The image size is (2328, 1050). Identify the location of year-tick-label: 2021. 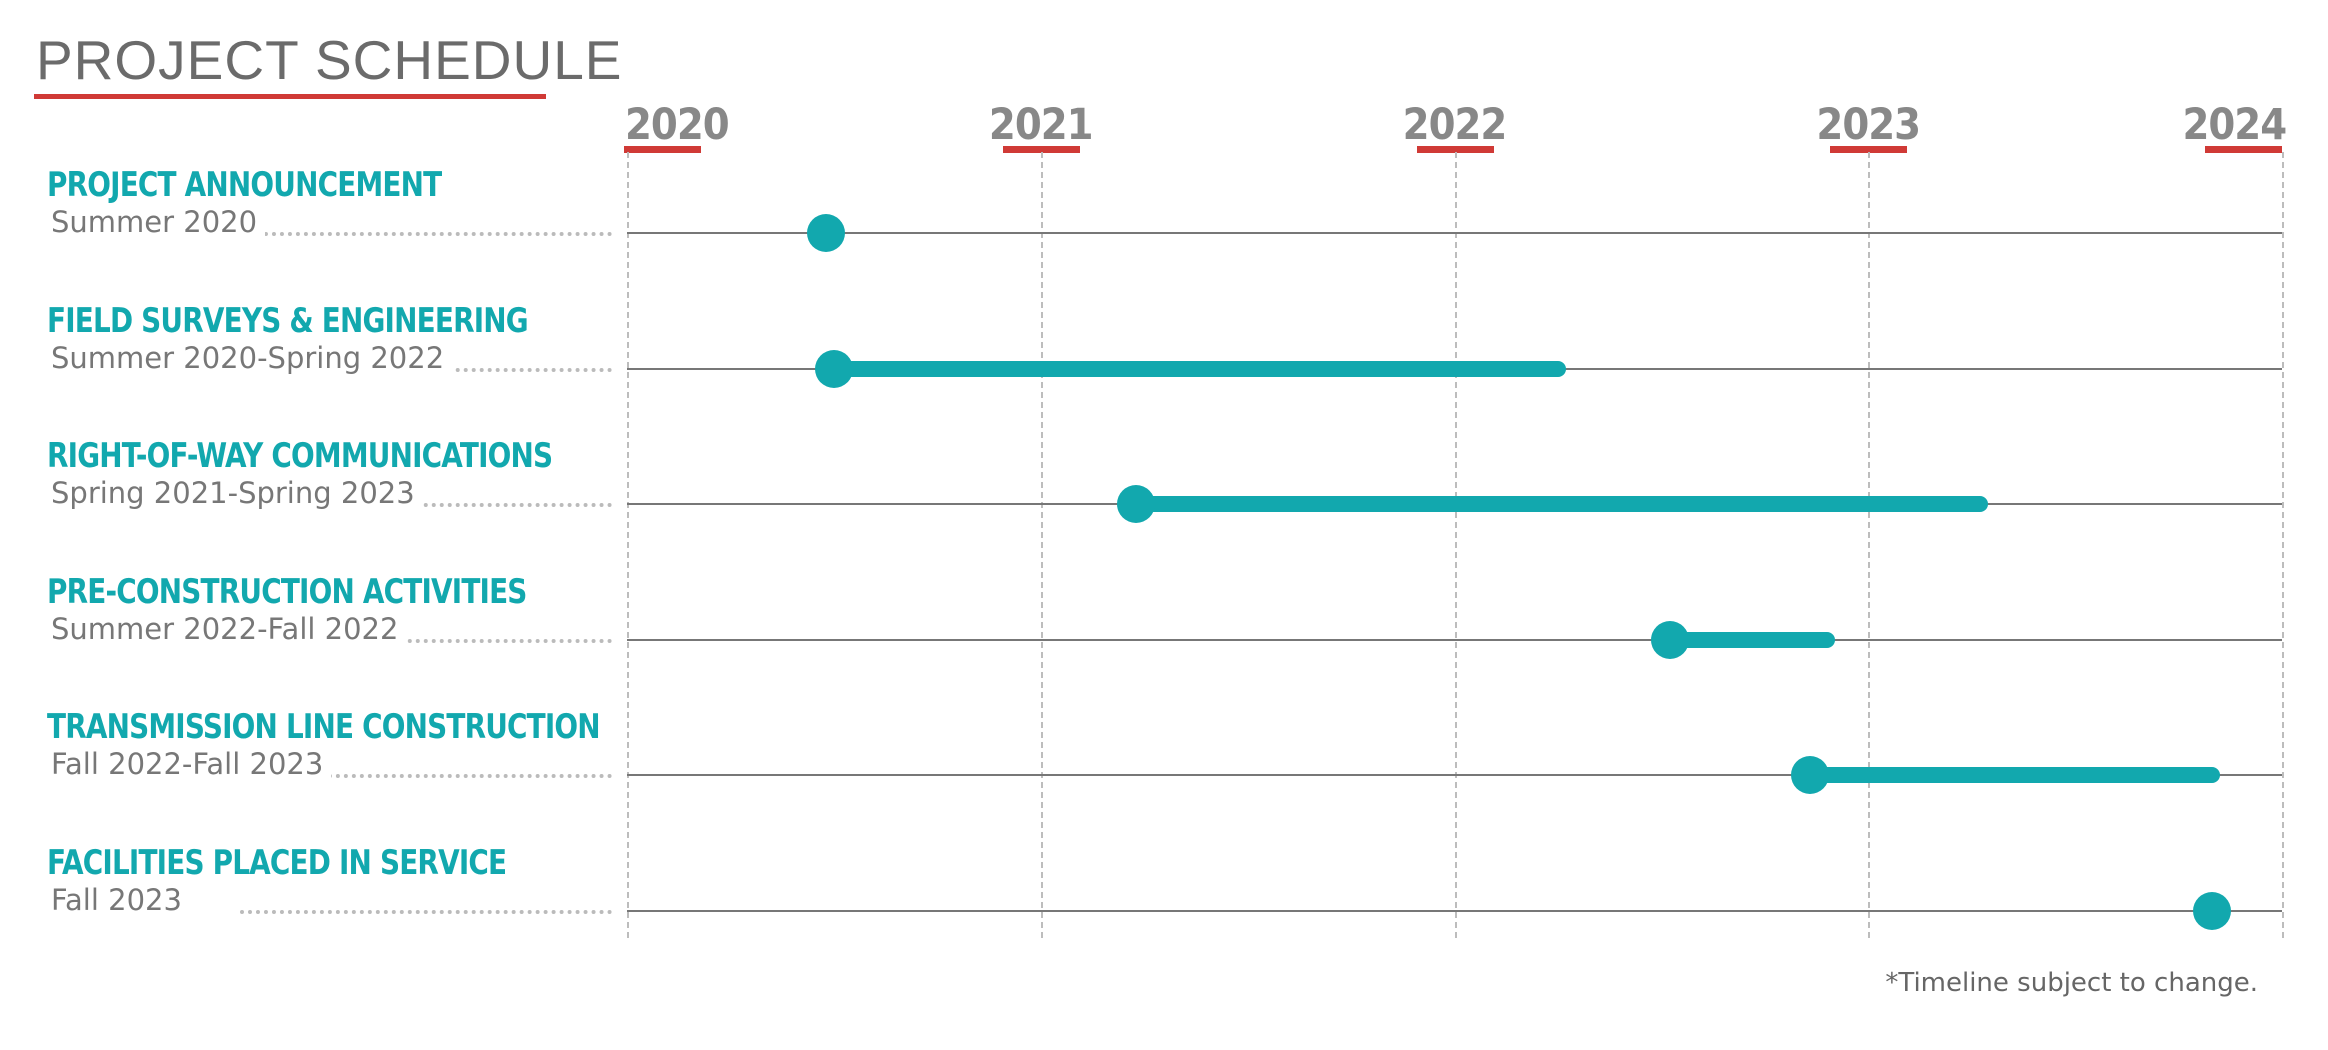
(1041, 125).